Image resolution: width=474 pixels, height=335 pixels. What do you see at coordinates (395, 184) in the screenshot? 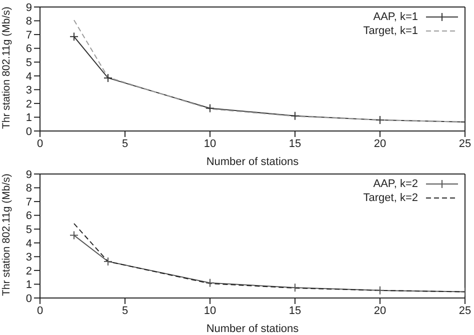
I see `legend-label: AAP, k=2` at bounding box center [395, 184].